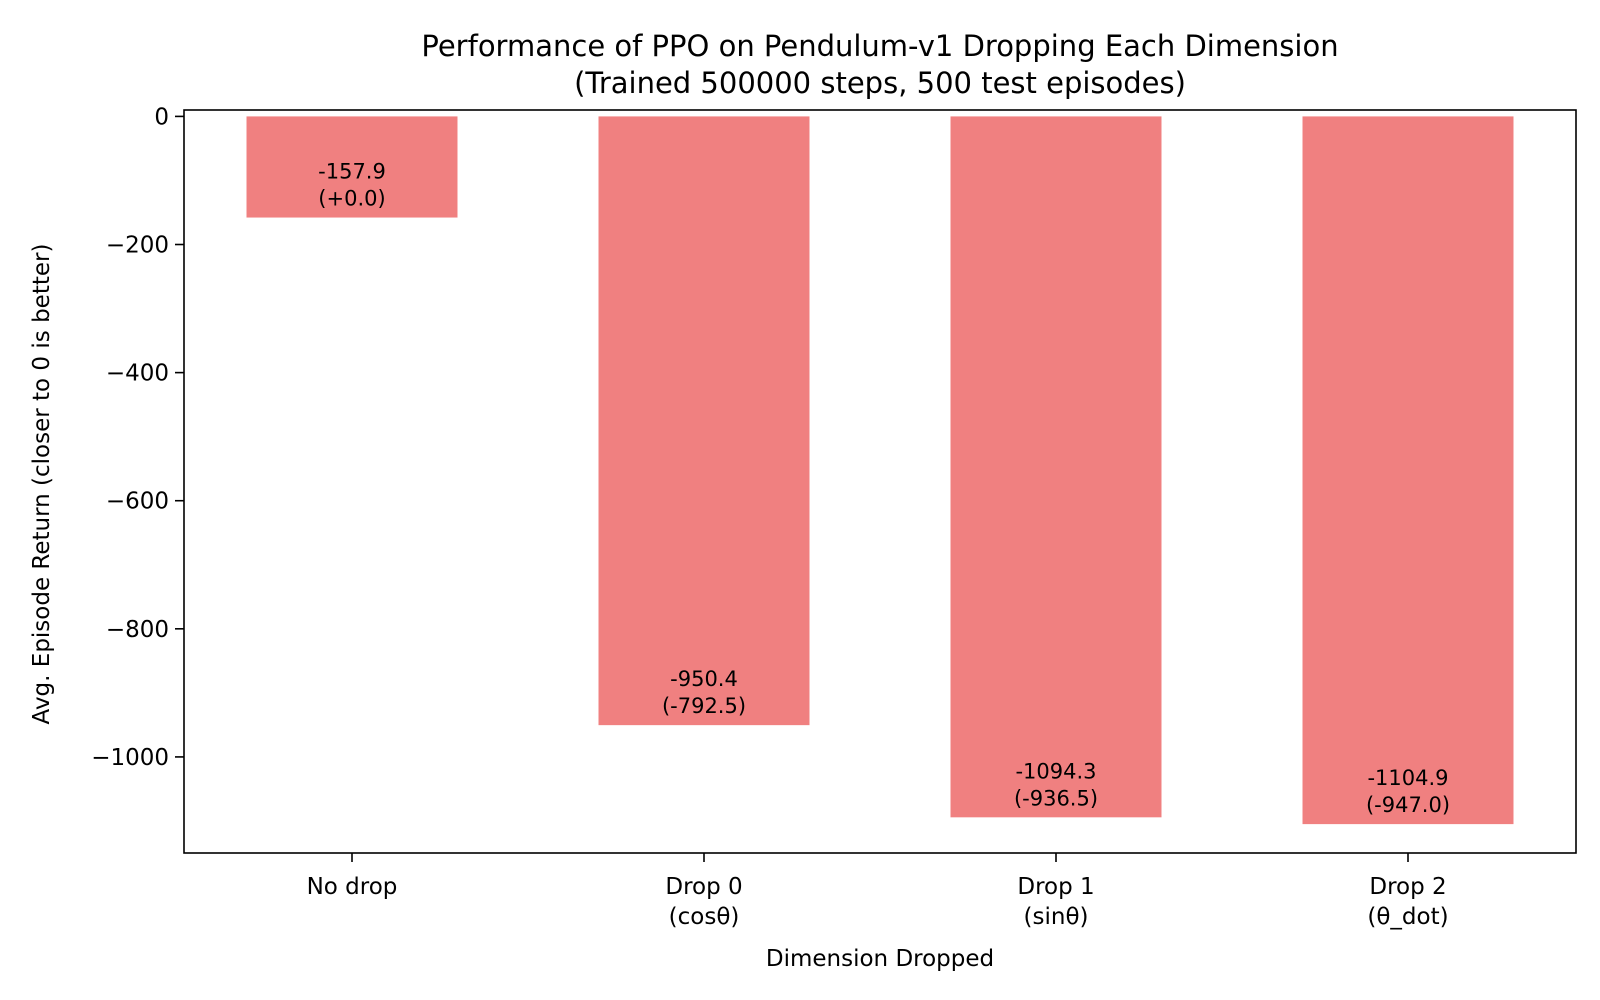  Describe the element at coordinates (130, 758) in the screenshot. I see `y-tick-label: −1000` at that location.